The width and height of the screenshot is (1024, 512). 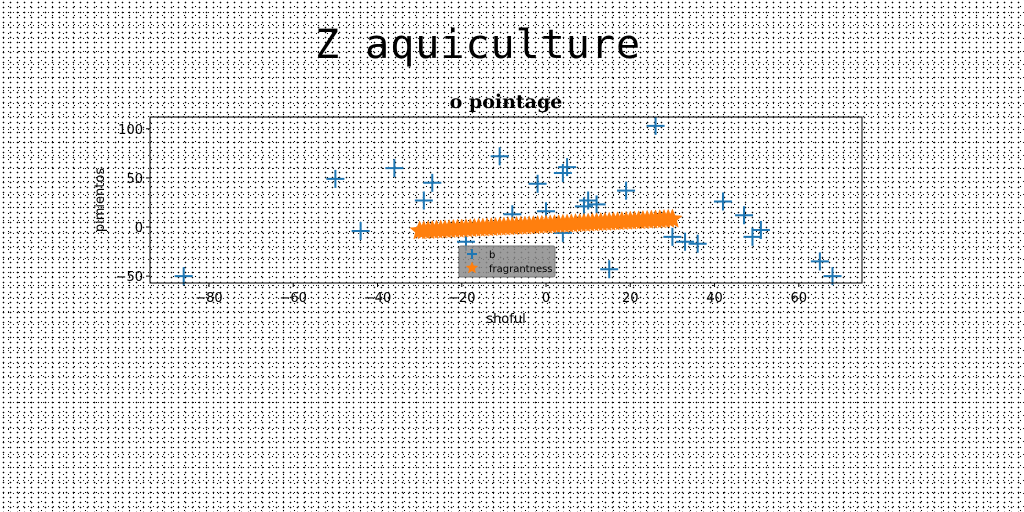 I want to click on y-tick-label: −50, so click(x=129, y=277).